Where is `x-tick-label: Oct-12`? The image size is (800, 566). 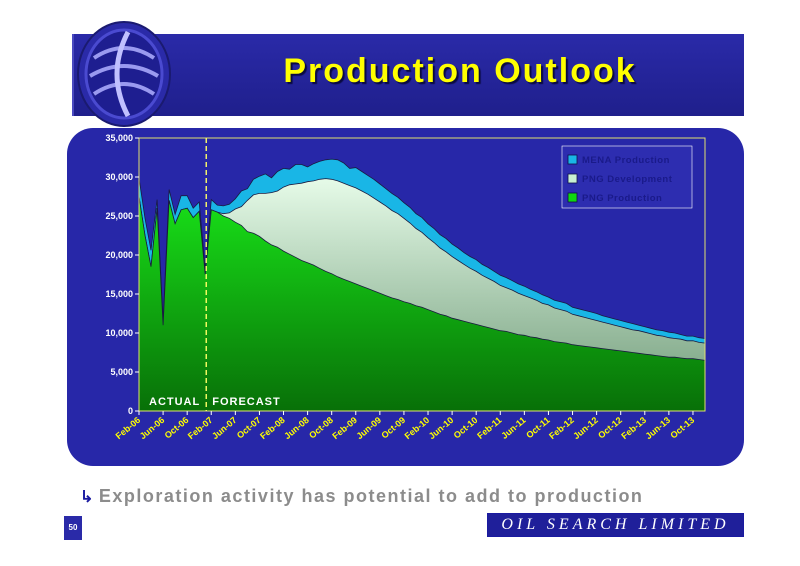
x-tick-label: Oct-12 is located at coordinates (610, 428).